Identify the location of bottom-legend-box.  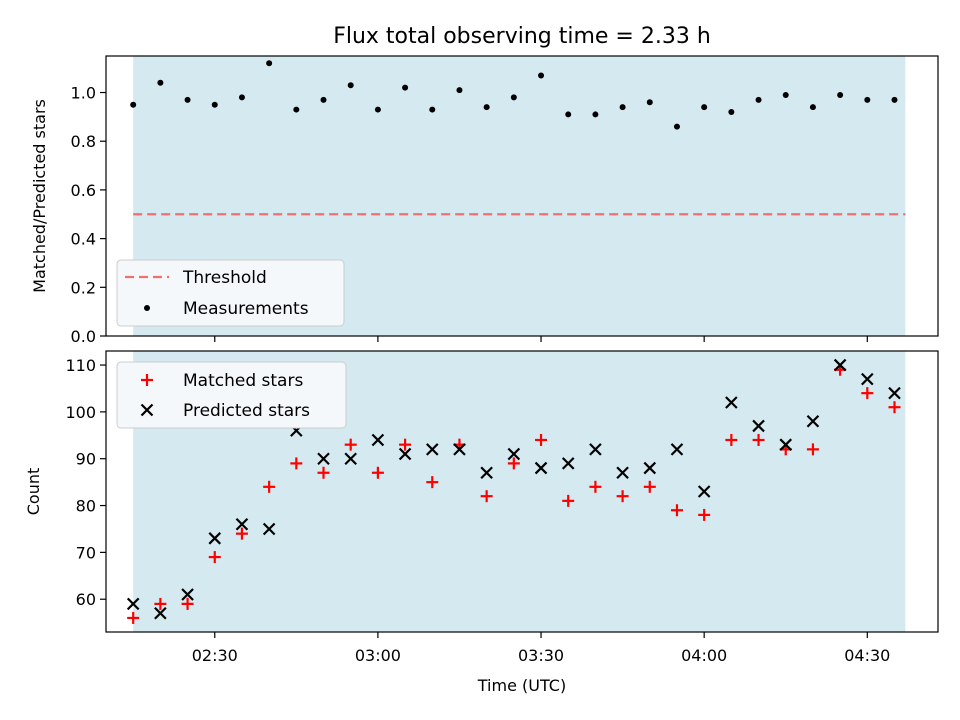
(231, 395).